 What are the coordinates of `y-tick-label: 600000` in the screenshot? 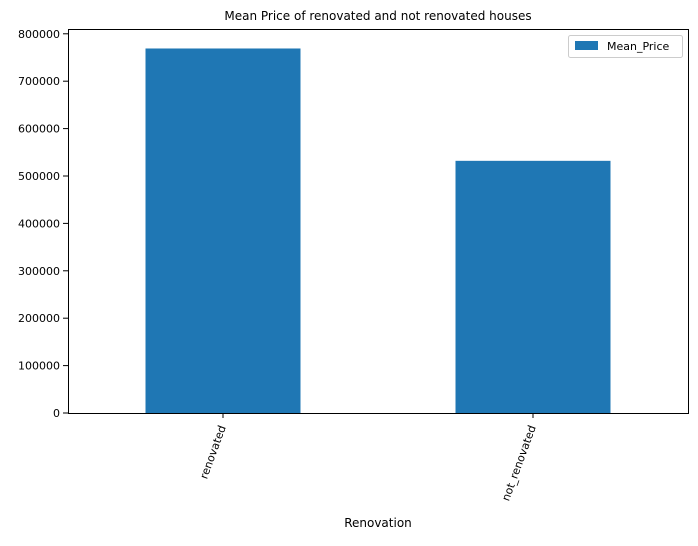 It's located at (39, 129).